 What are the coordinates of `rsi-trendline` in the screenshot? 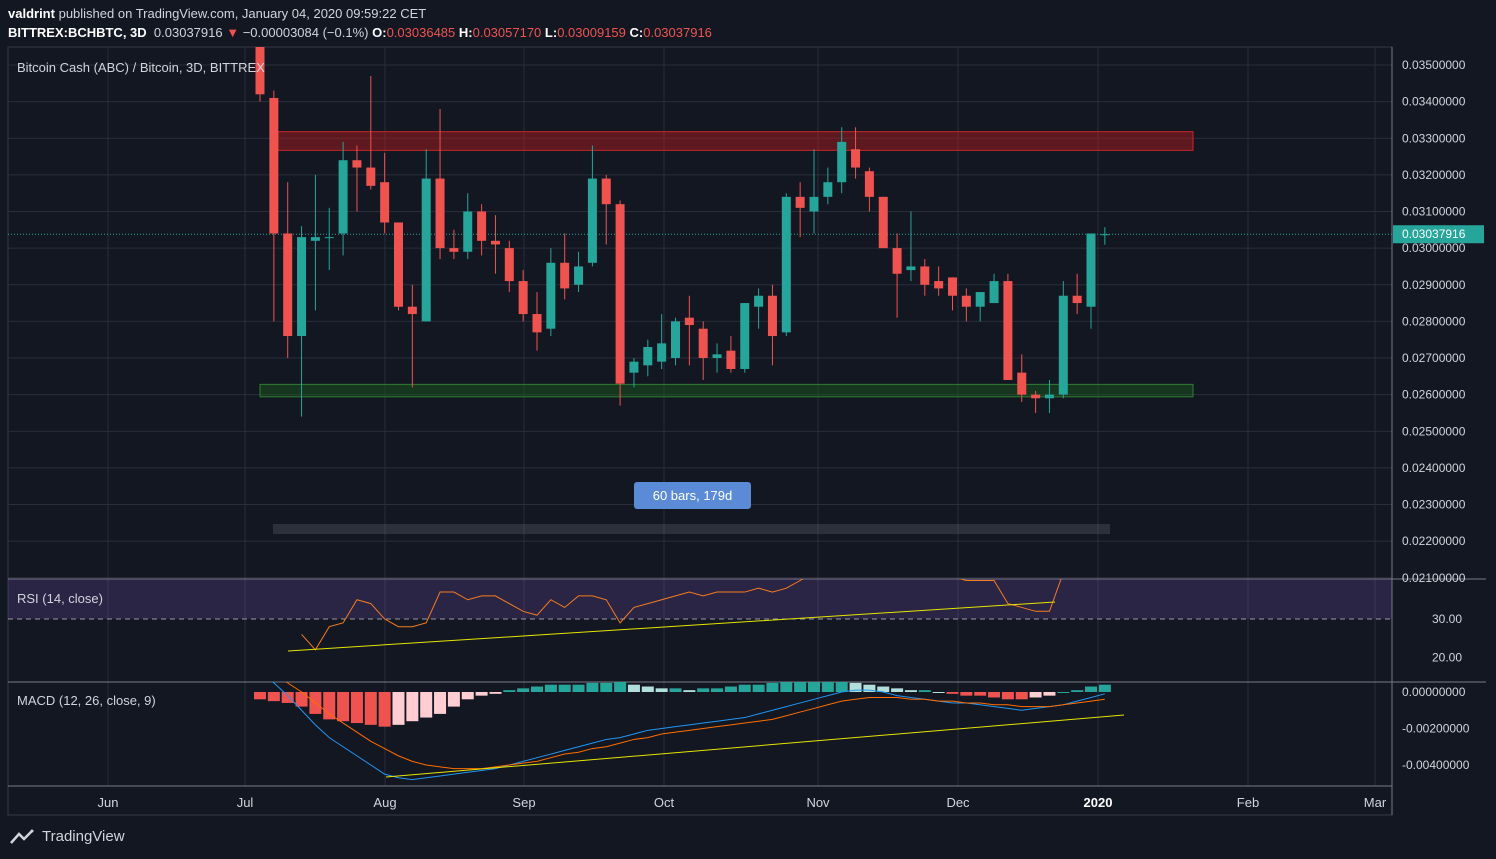 It's located at (671, 626).